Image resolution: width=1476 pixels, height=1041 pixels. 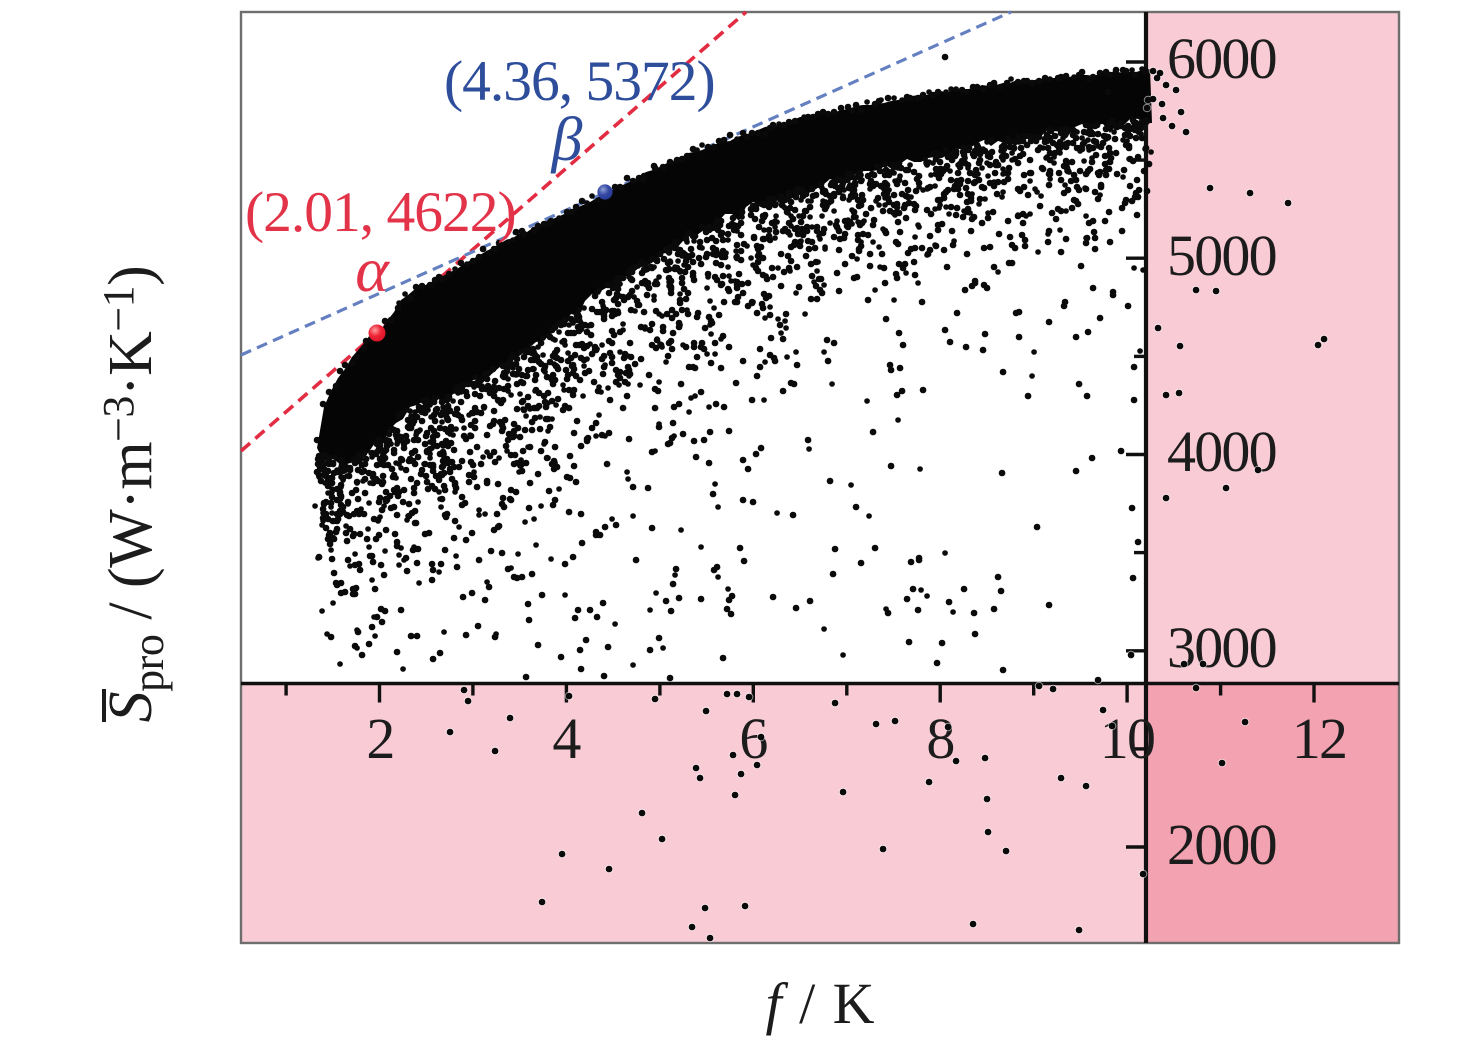 I want to click on svg-text: 4000, so click(x=1221, y=451).